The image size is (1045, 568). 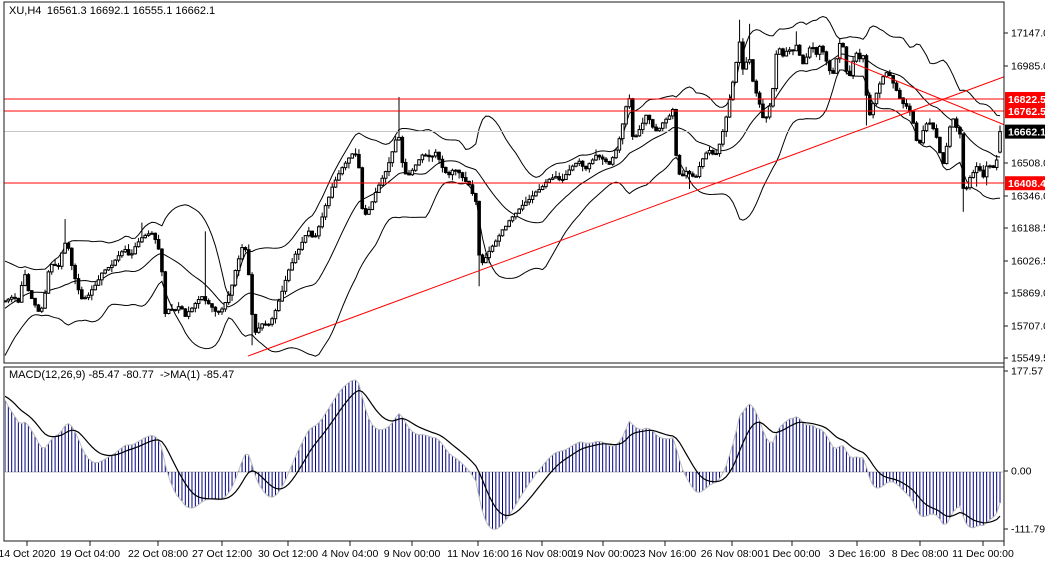 I want to click on chart-ohlc-header: XU,H4 16561.3 16692.1 16555.1 16662.1, so click(x=112, y=11).